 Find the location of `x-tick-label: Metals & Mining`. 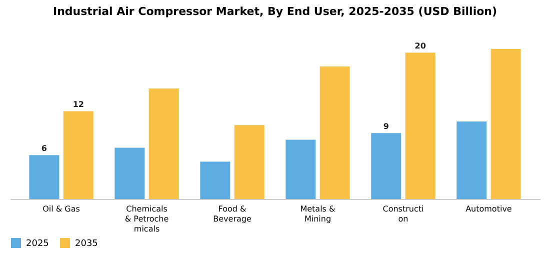

x-tick-label: Metals & Mining is located at coordinates (318, 214).